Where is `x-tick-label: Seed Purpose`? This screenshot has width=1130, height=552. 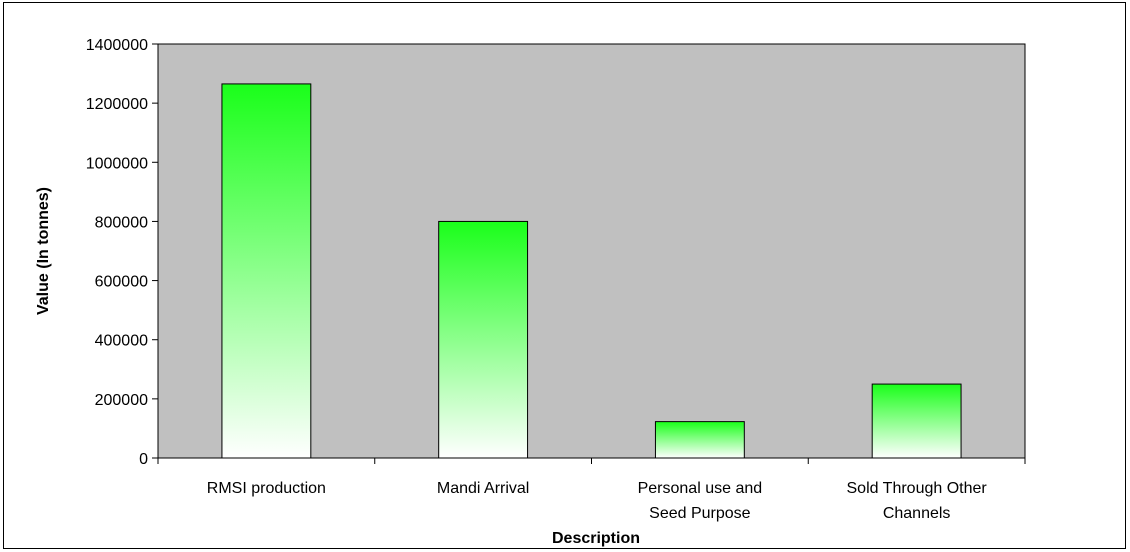 x-tick-label: Seed Purpose is located at coordinates (700, 513).